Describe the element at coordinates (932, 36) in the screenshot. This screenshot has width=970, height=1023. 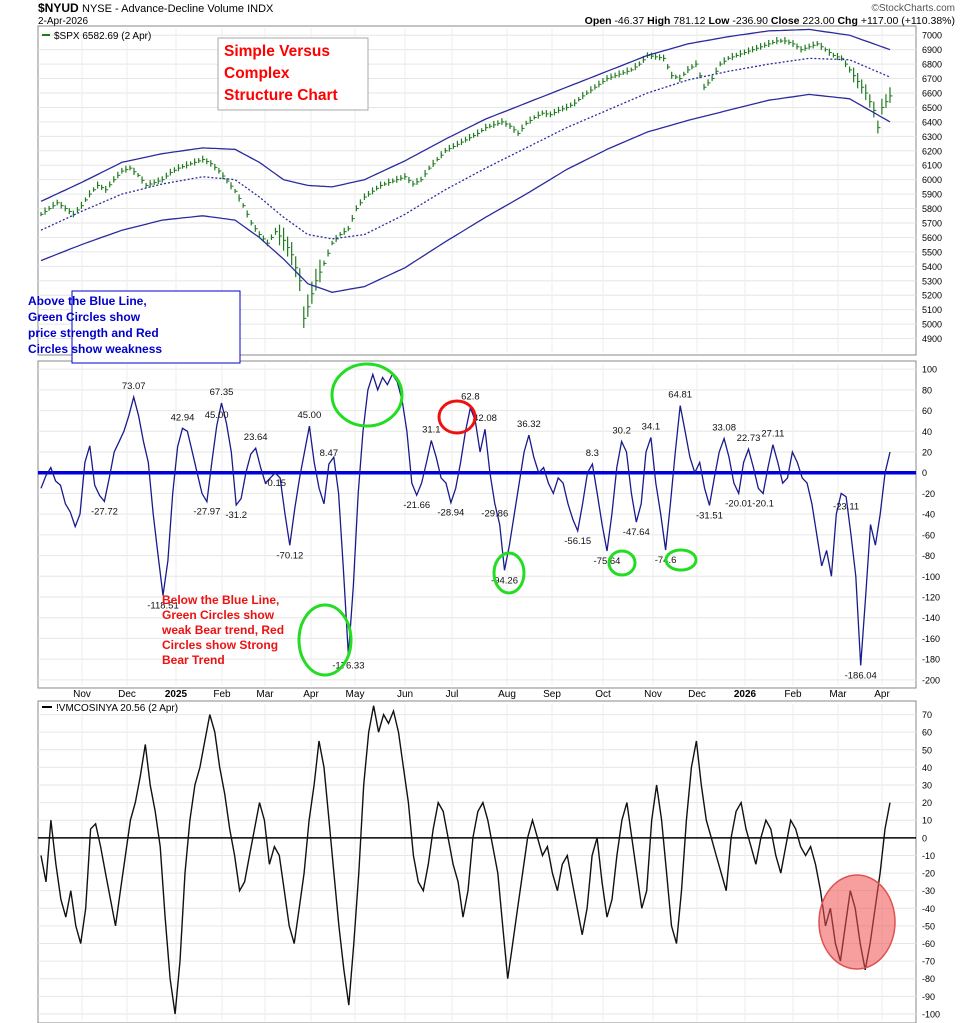
I see `price-y-tick-label: 7000` at that location.